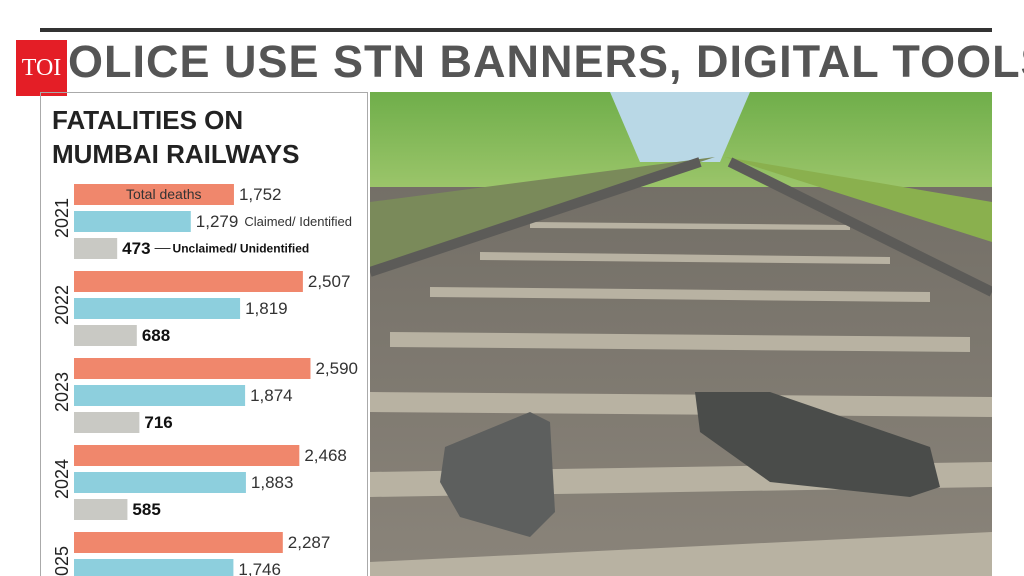 The width and height of the screenshot is (1024, 576). Describe the element at coordinates (329, 281) in the screenshot. I see `value-label: 2,507` at that location.